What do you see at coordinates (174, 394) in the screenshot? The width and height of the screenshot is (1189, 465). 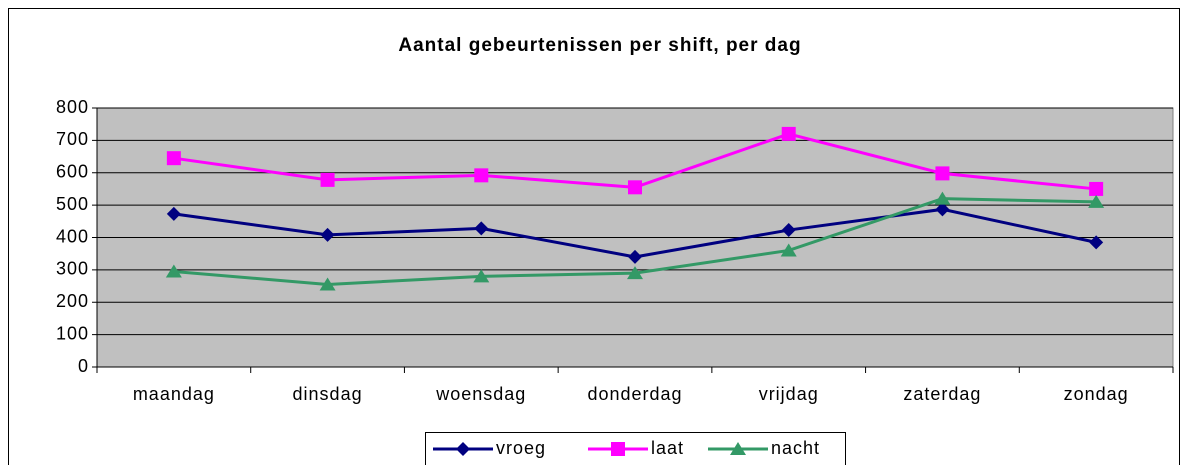 I see `x-tick-label: maandag` at bounding box center [174, 394].